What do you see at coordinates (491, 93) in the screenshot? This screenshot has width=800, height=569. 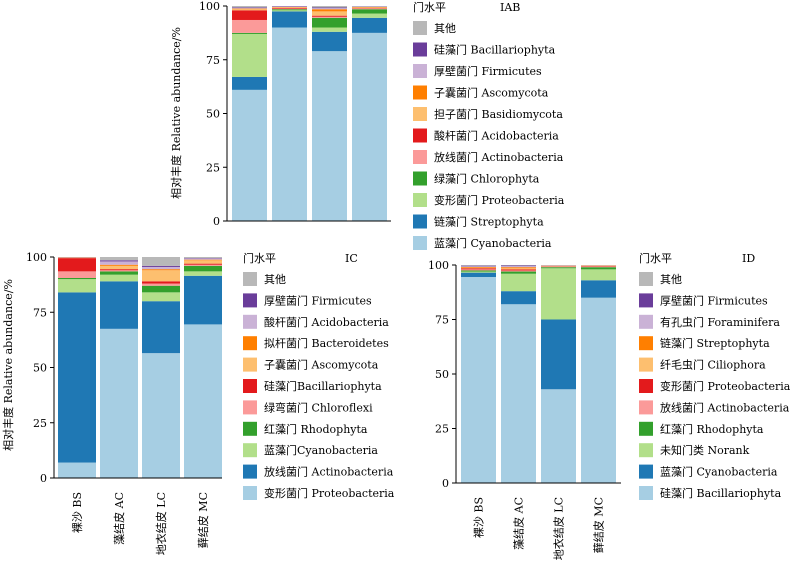 I see `legend-label: 子囊菌门 Ascomycota` at bounding box center [491, 93].